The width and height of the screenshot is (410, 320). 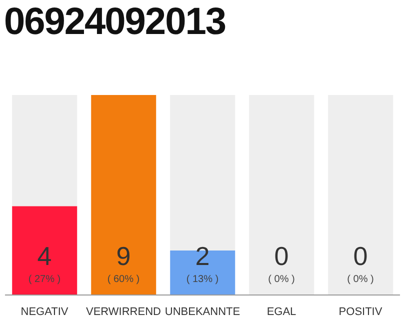 What do you see at coordinates (202, 279) in the screenshot?
I see `annotation: ( 13% )` at bounding box center [202, 279].